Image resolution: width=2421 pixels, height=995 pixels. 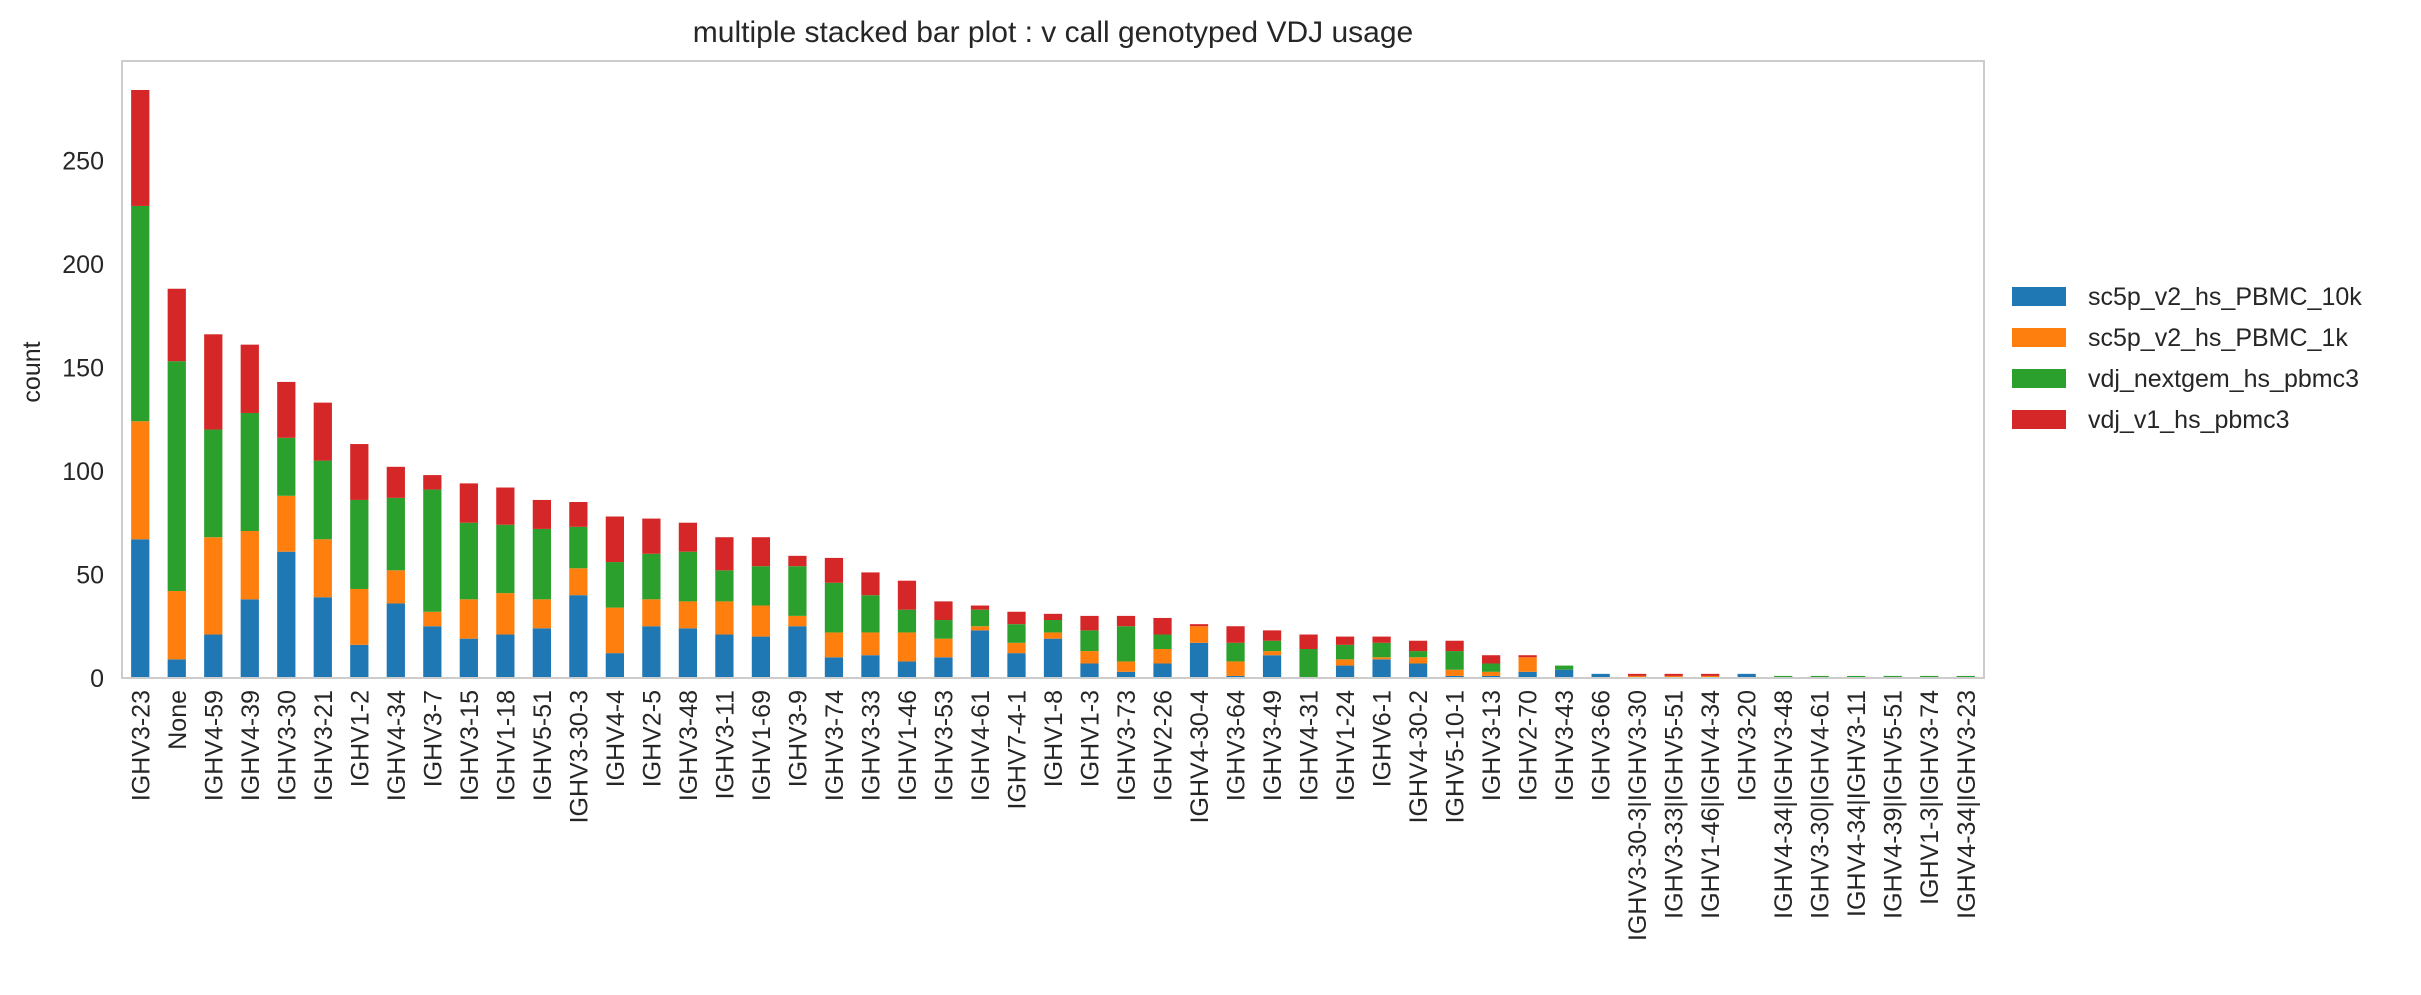 I want to click on x-tick-label-37: IGHV3-13, so click(x=1492, y=745).